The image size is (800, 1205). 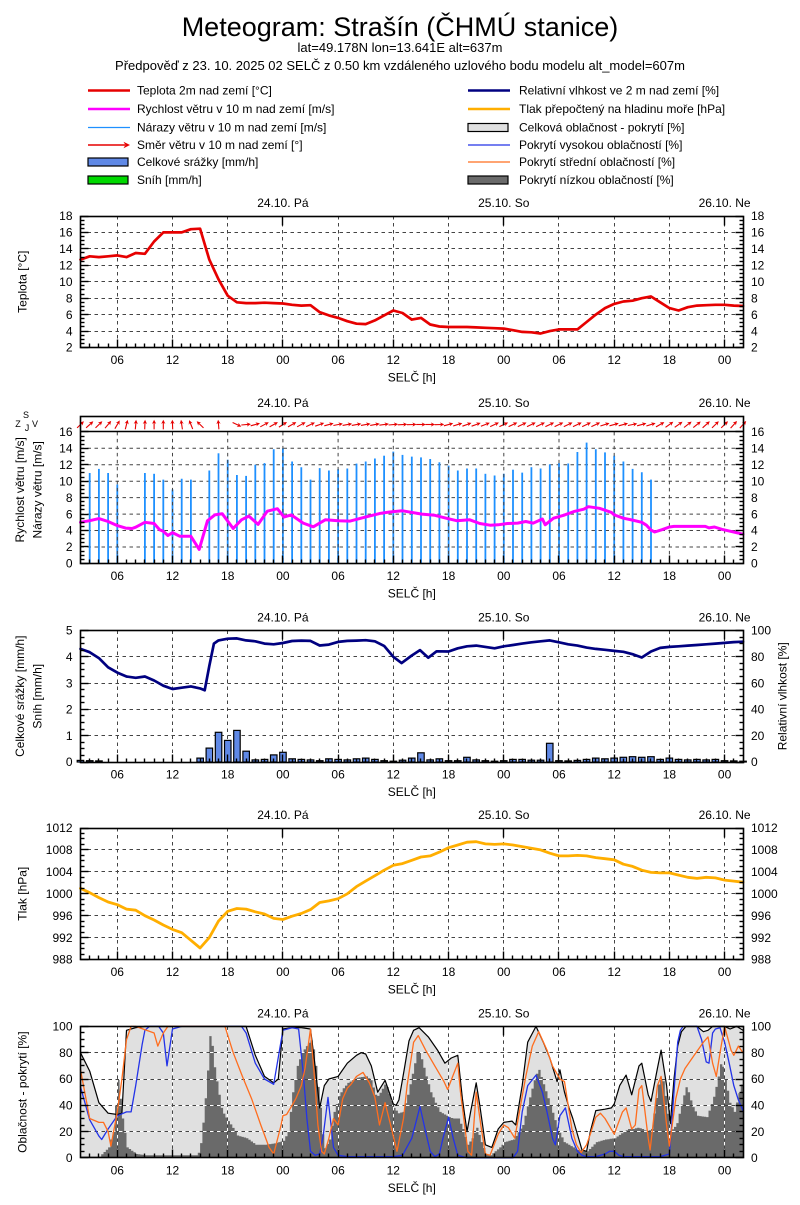 What do you see at coordinates (66, 1053) in the screenshot?
I see `svg-text: 80` at bounding box center [66, 1053].